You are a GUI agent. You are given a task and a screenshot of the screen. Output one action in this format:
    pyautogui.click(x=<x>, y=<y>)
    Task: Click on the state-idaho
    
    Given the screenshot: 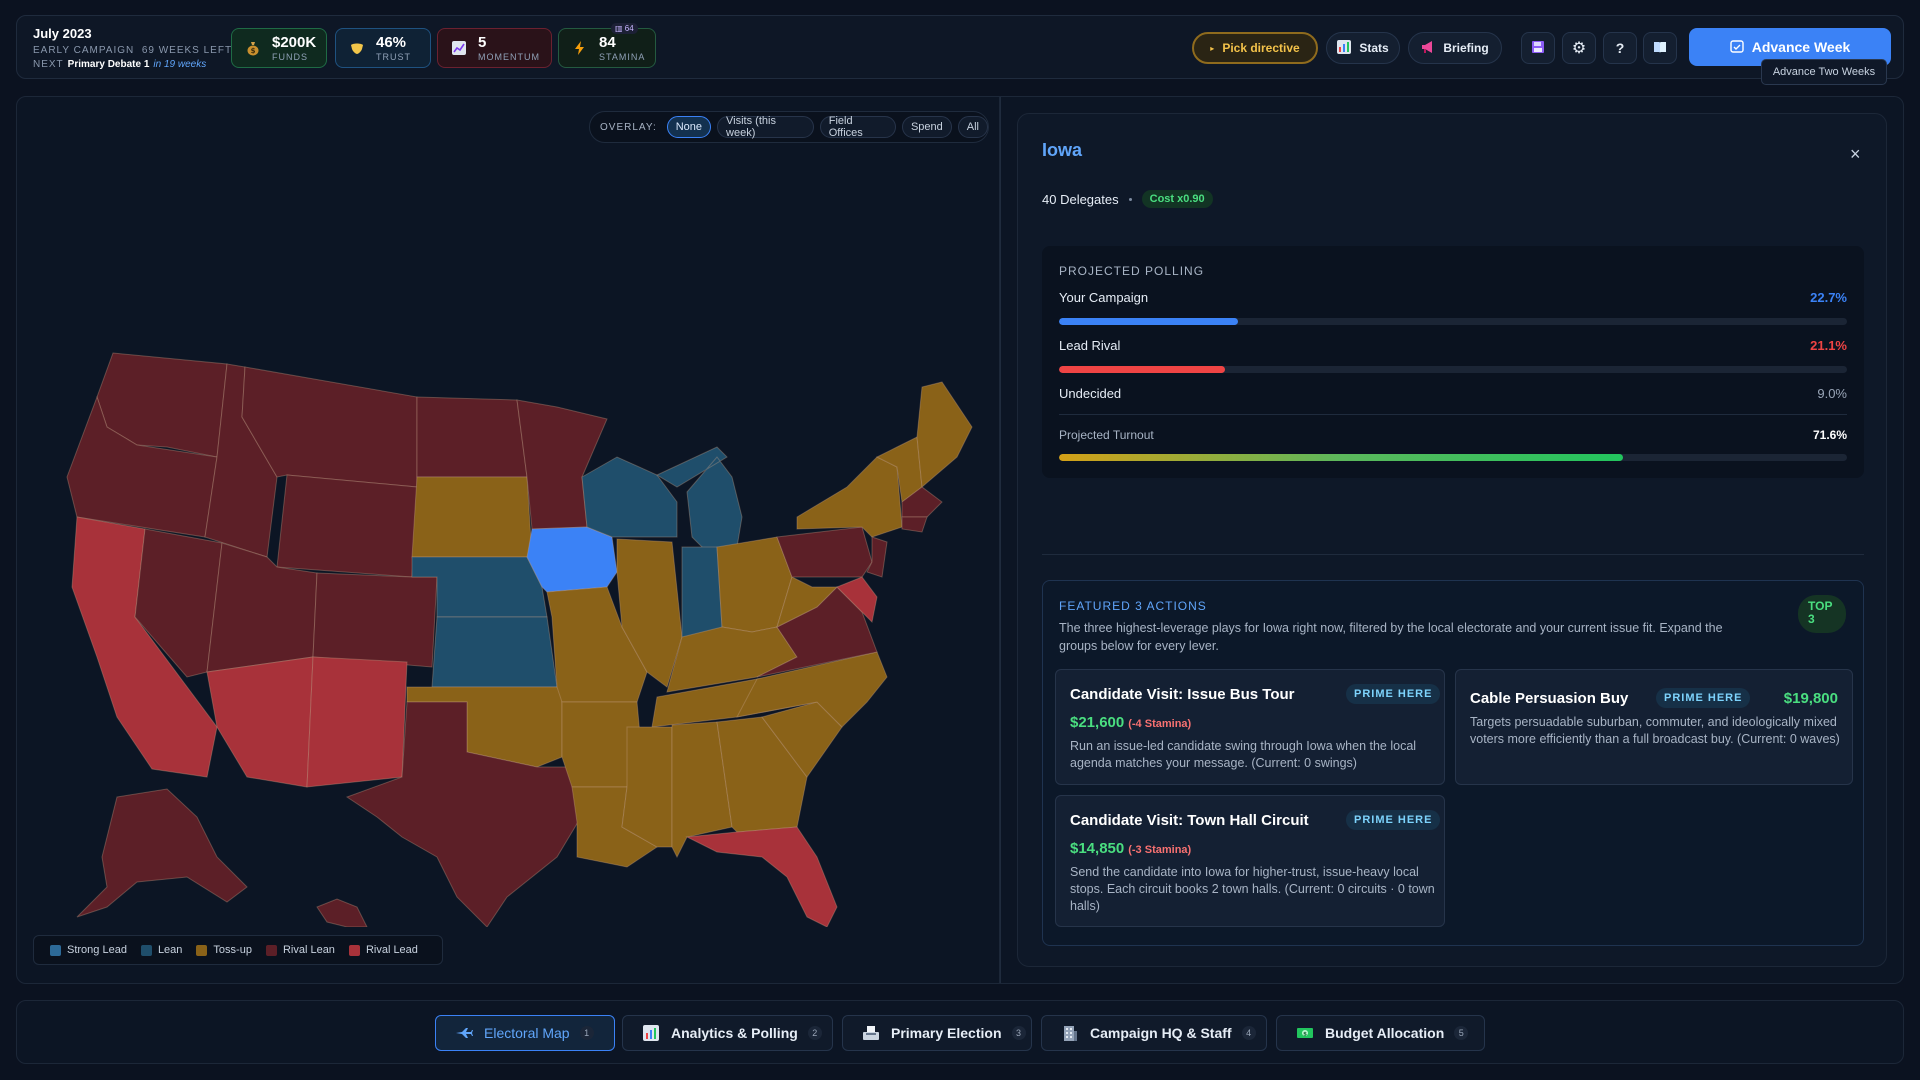 What is the action you would take?
    pyautogui.click(x=241, y=460)
    